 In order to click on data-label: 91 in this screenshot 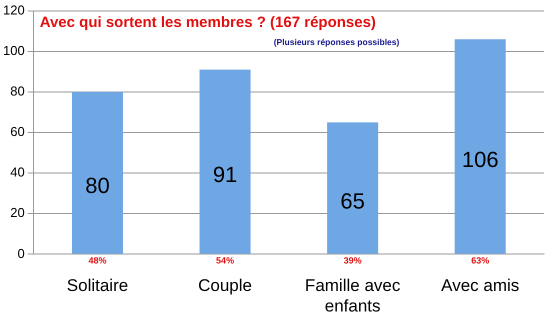, I will do `click(225, 174)`.